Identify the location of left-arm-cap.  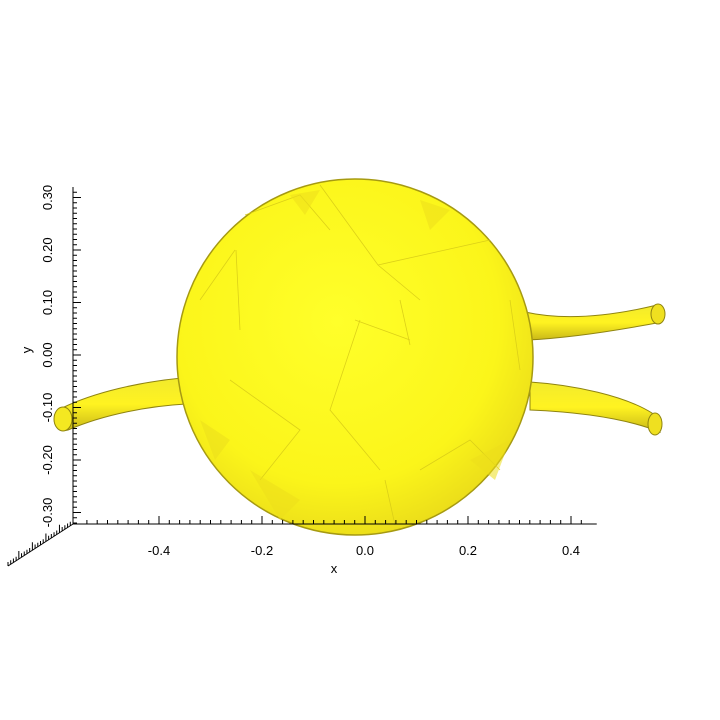
(63, 419).